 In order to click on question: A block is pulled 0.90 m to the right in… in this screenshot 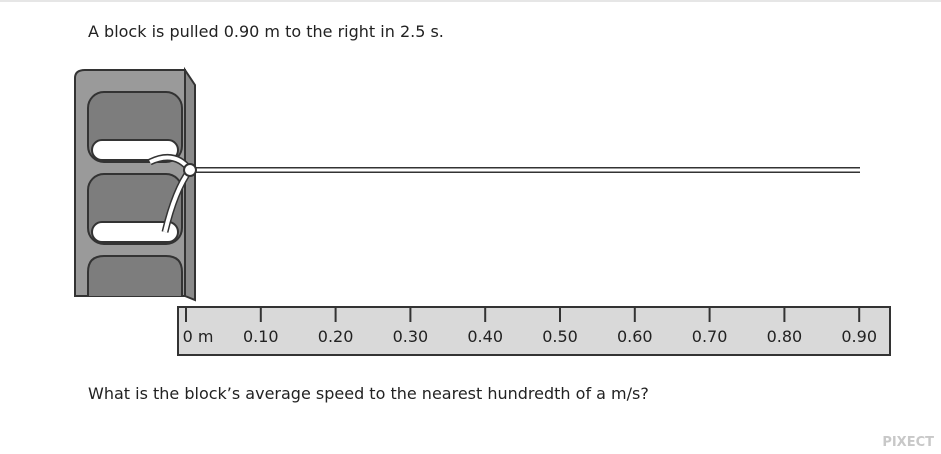, I will do `click(266, 31)`.